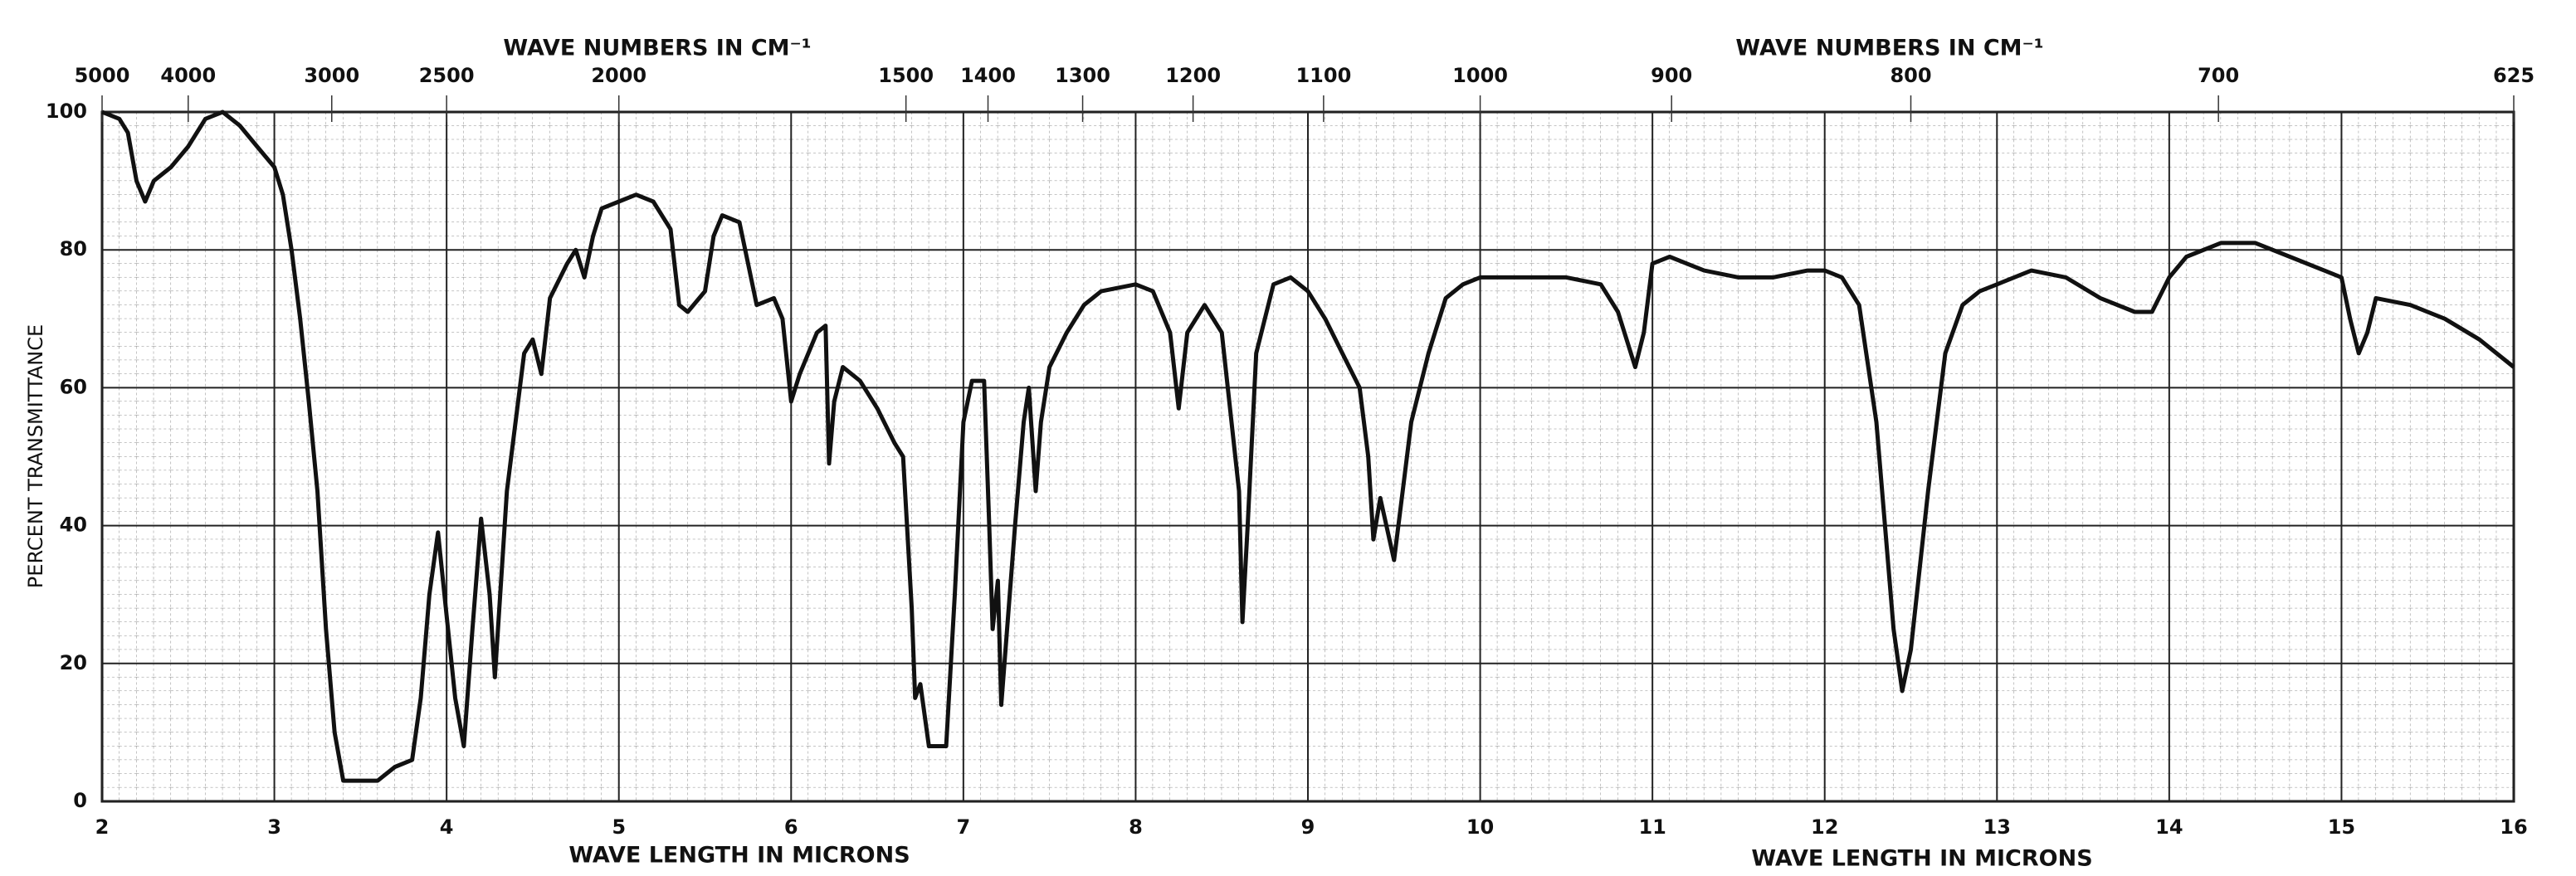 The height and width of the screenshot is (876, 2576). What do you see at coordinates (447, 827) in the screenshot?
I see `x-tick-label: 4` at bounding box center [447, 827].